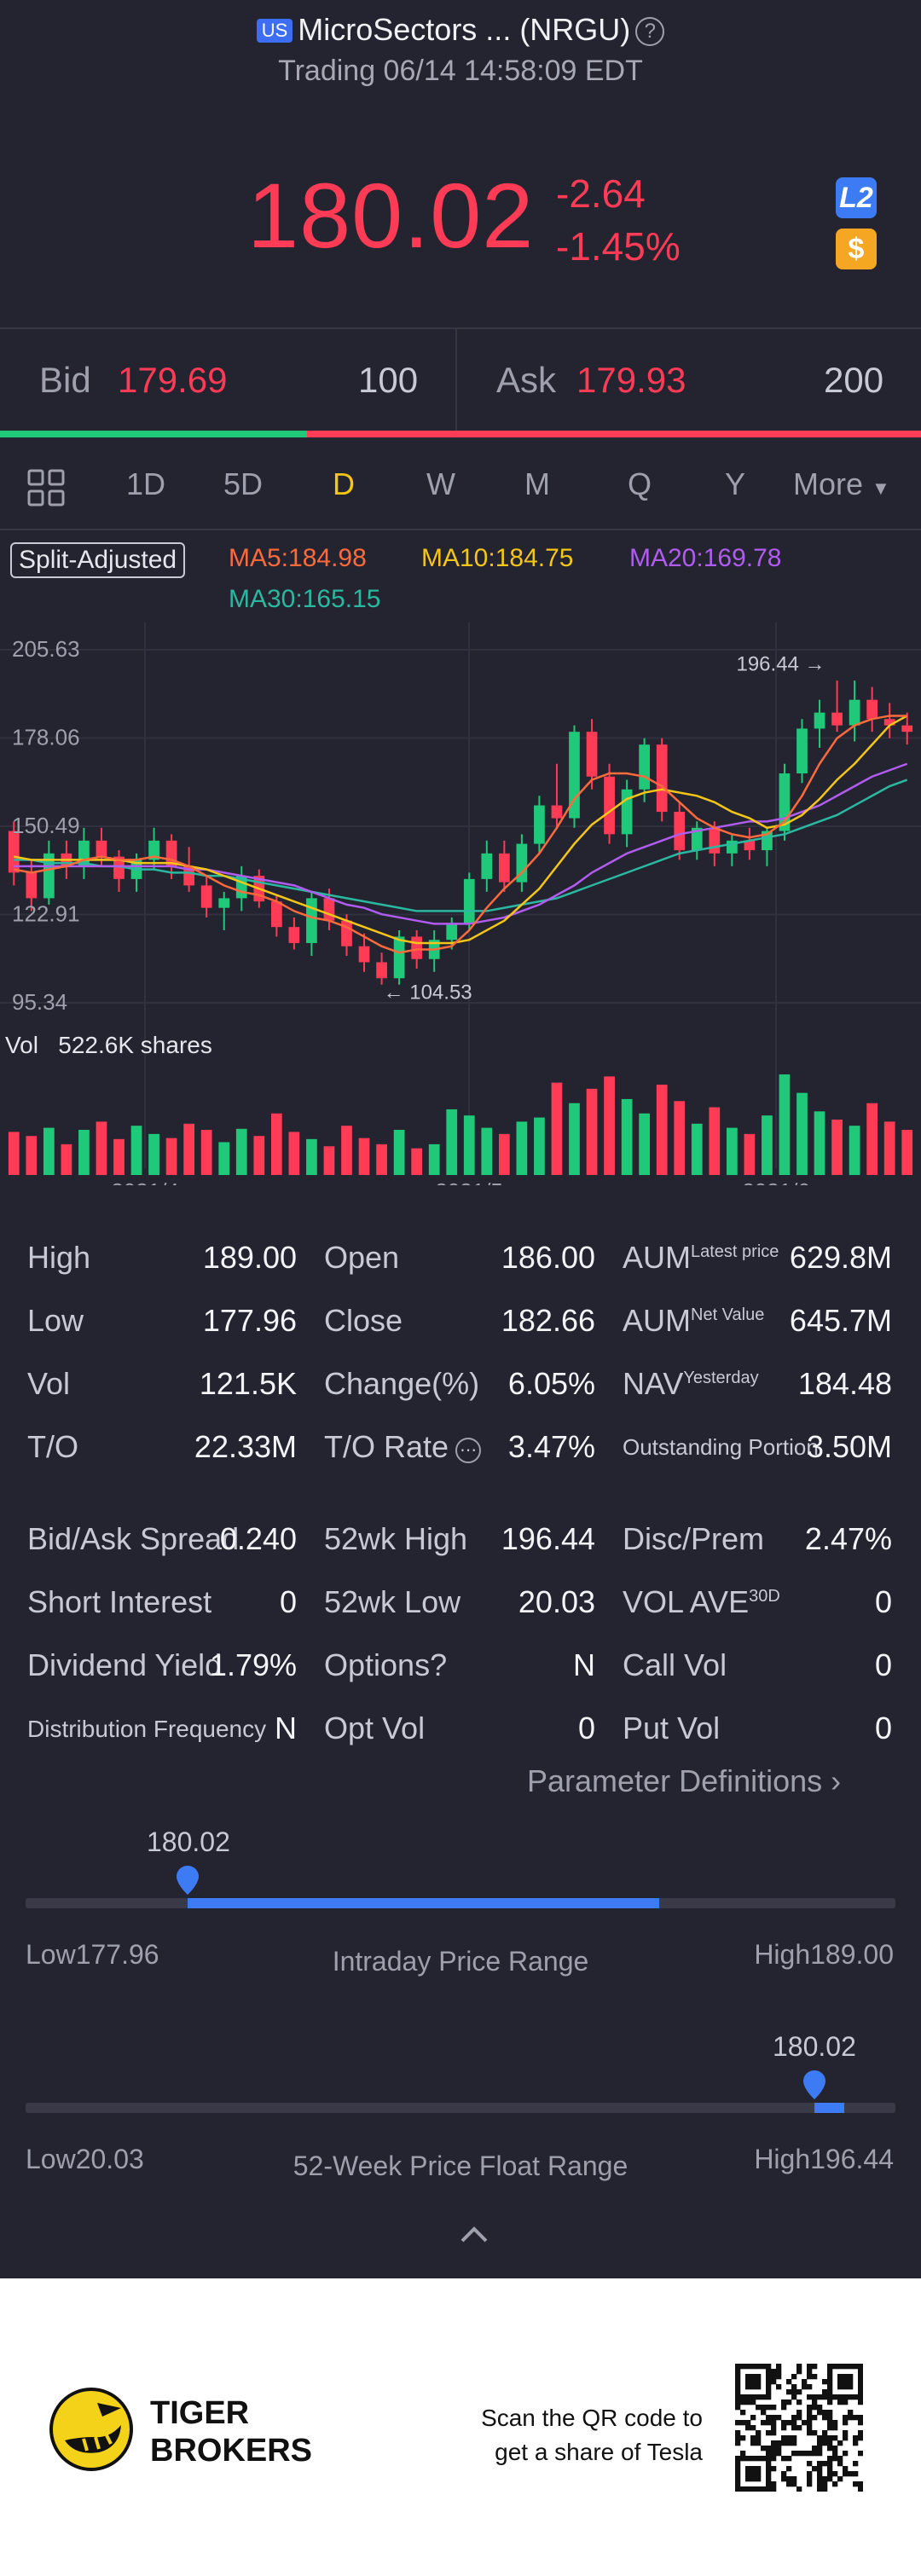 This screenshot has width=921, height=2576. I want to click on last-price: 180.02, so click(391, 215).